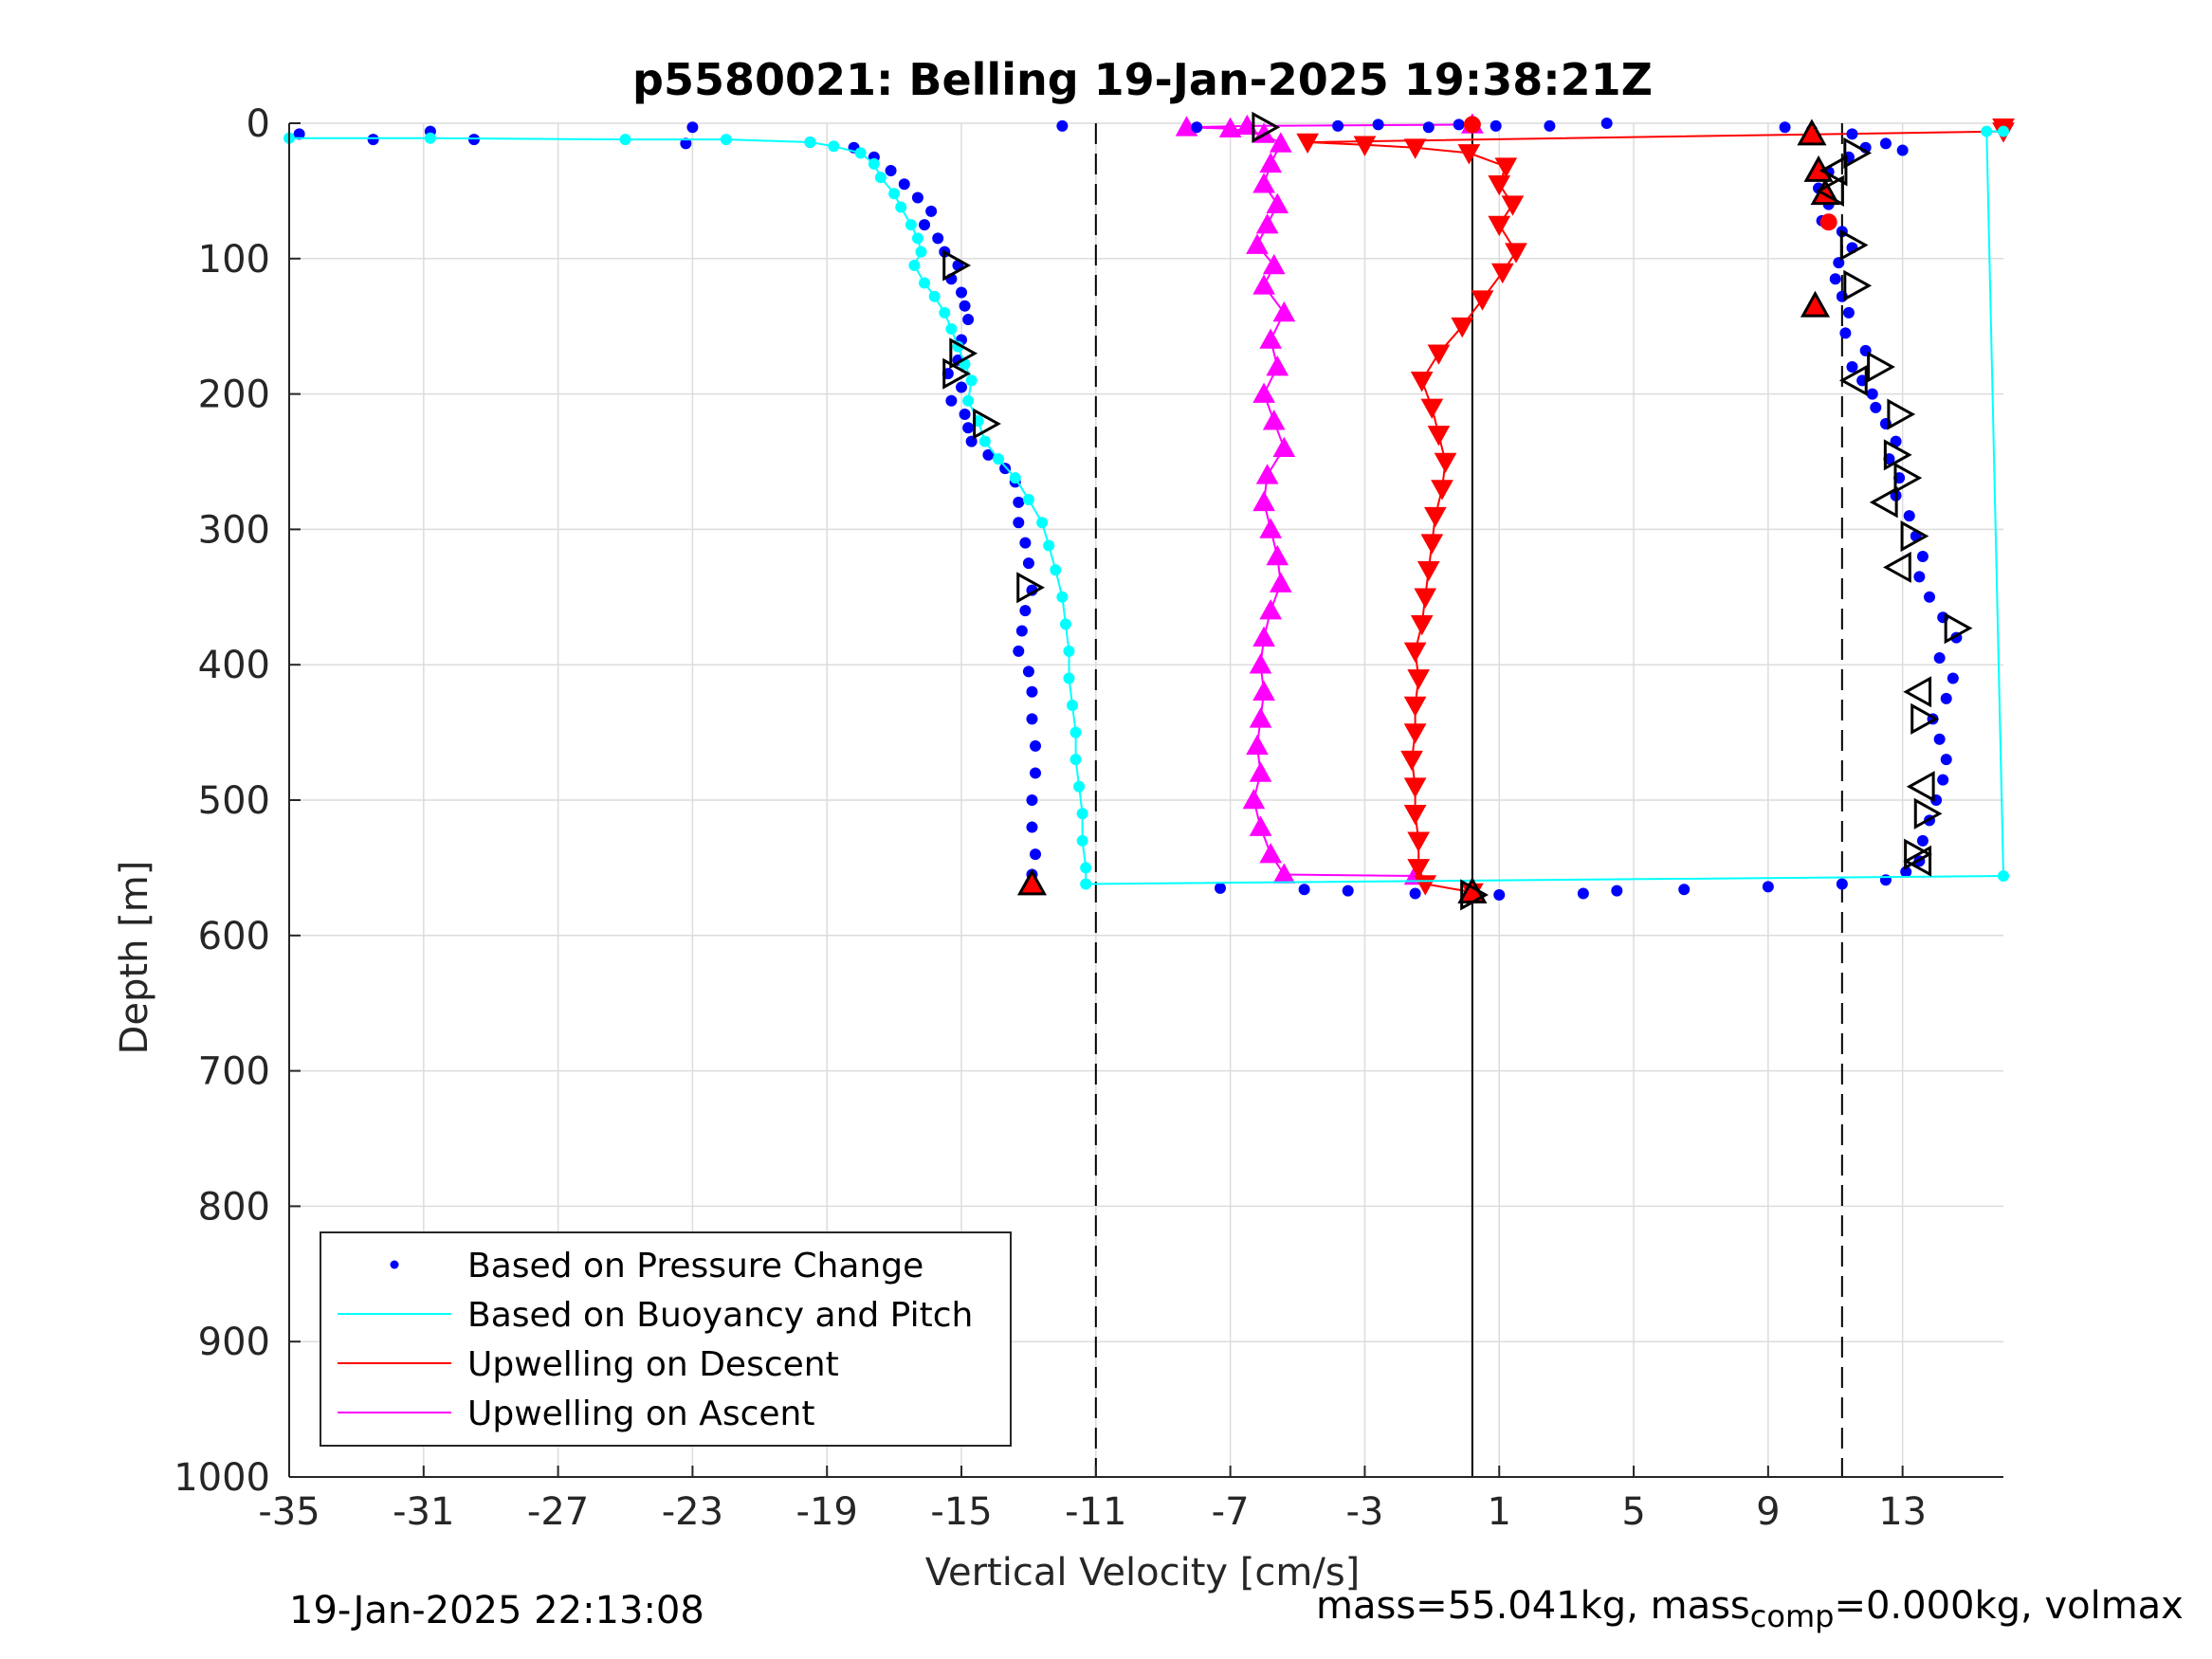 The image size is (2212, 1659). What do you see at coordinates (1828, 222) in the screenshot?
I see `red-dot-marker` at bounding box center [1828, 222].